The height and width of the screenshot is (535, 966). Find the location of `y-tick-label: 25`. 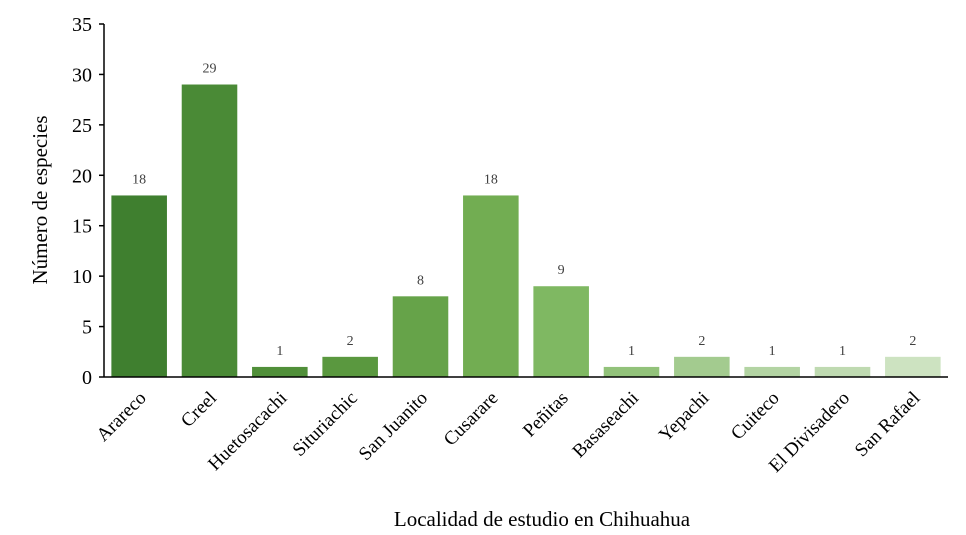

y-tick-label: 25 is located at coordinates (82, 126).